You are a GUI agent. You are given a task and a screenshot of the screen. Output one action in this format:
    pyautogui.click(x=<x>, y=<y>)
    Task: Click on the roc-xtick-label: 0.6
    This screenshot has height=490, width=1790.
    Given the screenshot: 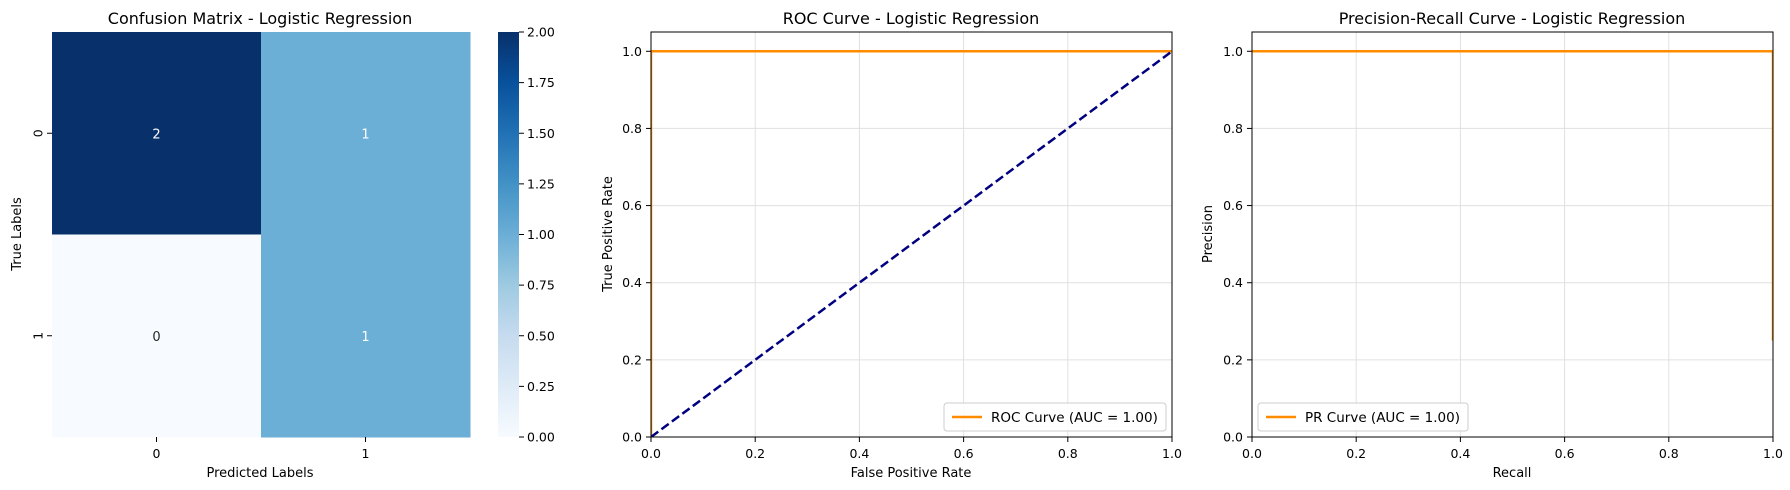 What is the action you would take?
    pyautogui.click(x=964, y=453)
    